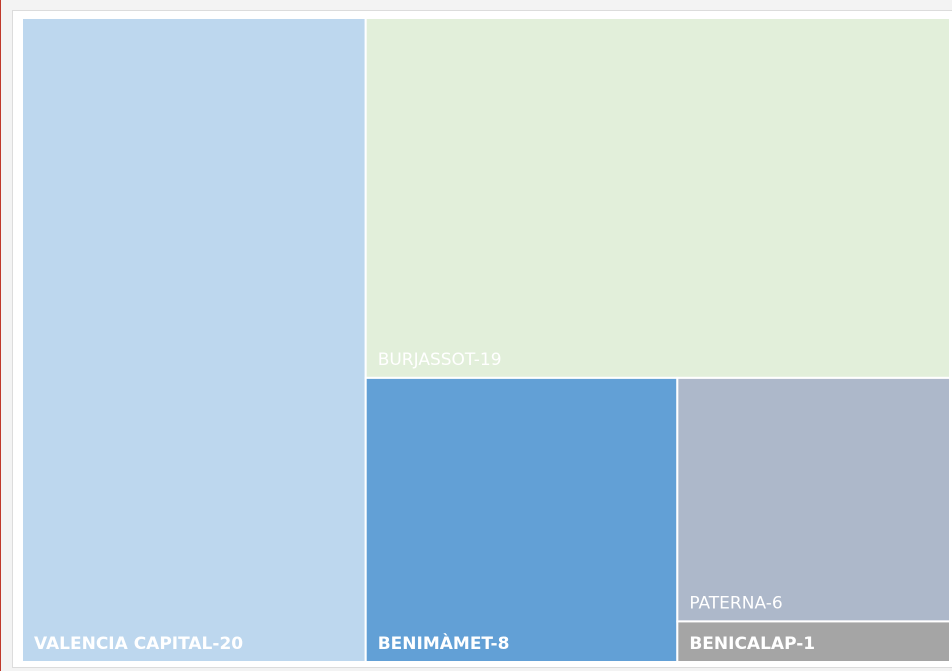 The image size is (952, 671). I want to click on tile-label: VALENCIA CAPITAL-20, so click(138, 644).